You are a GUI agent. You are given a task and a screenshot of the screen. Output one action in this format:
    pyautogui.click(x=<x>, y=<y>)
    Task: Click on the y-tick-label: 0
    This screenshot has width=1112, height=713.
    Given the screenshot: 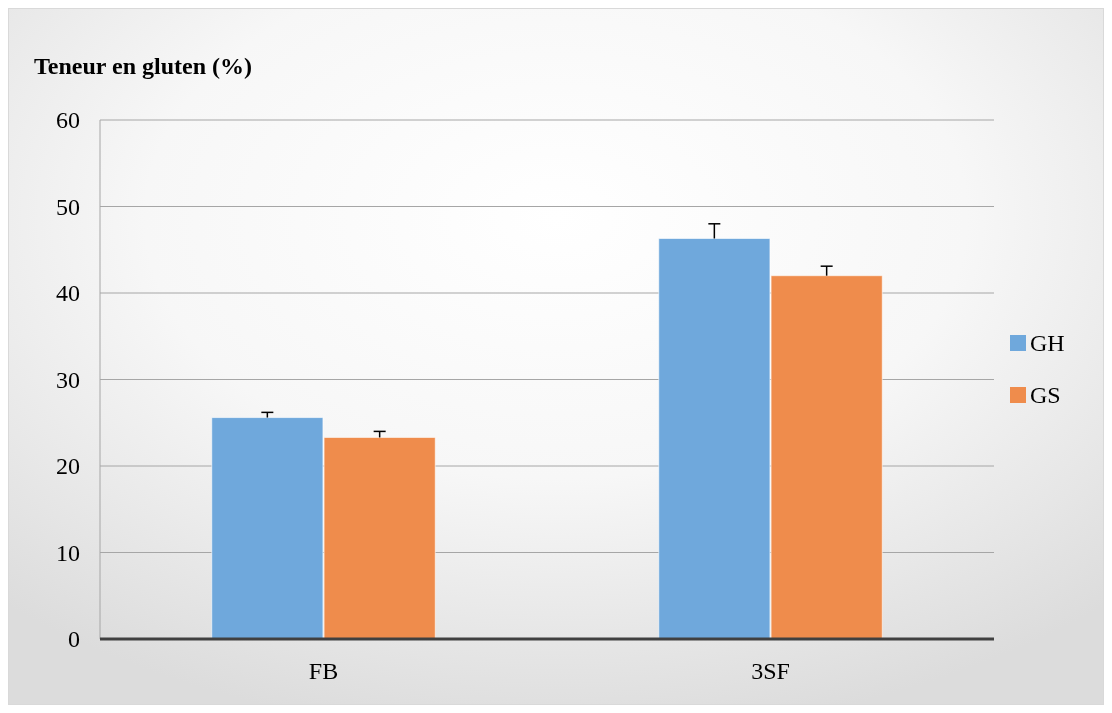 What is the action you would take?
    pyautogui.click(x=74, y=639)
    